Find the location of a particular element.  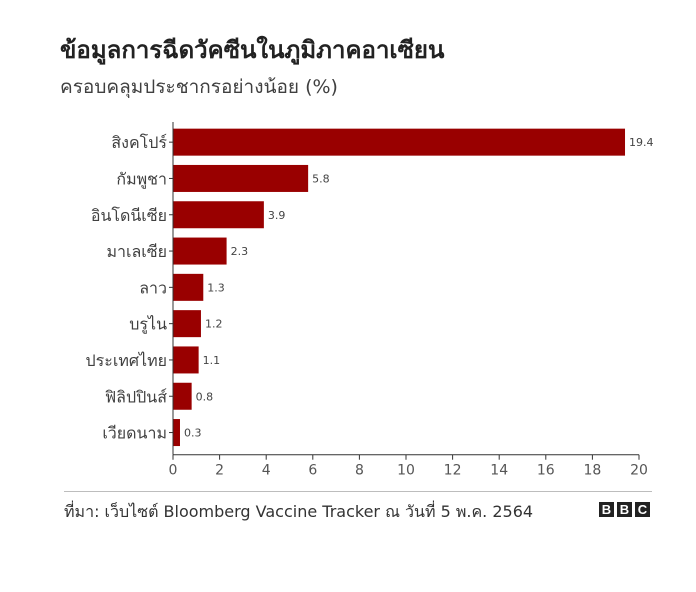

category-label: ฟิลิปปินส์ is located at coordinates (136, 396).